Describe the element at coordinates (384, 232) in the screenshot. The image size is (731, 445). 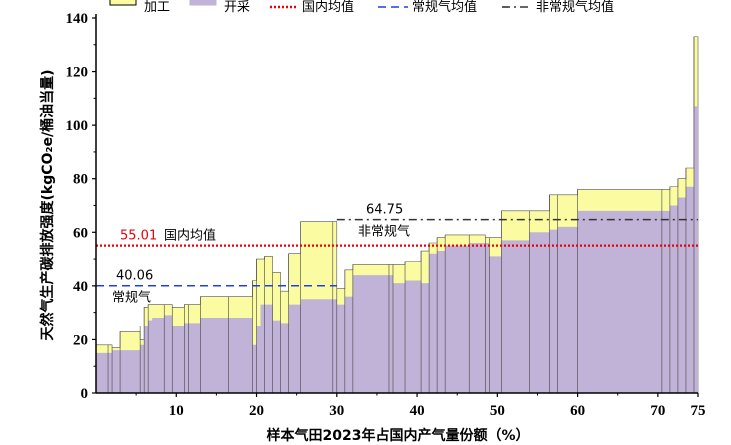
I see `ref-text-2: 非常规气` at that location.